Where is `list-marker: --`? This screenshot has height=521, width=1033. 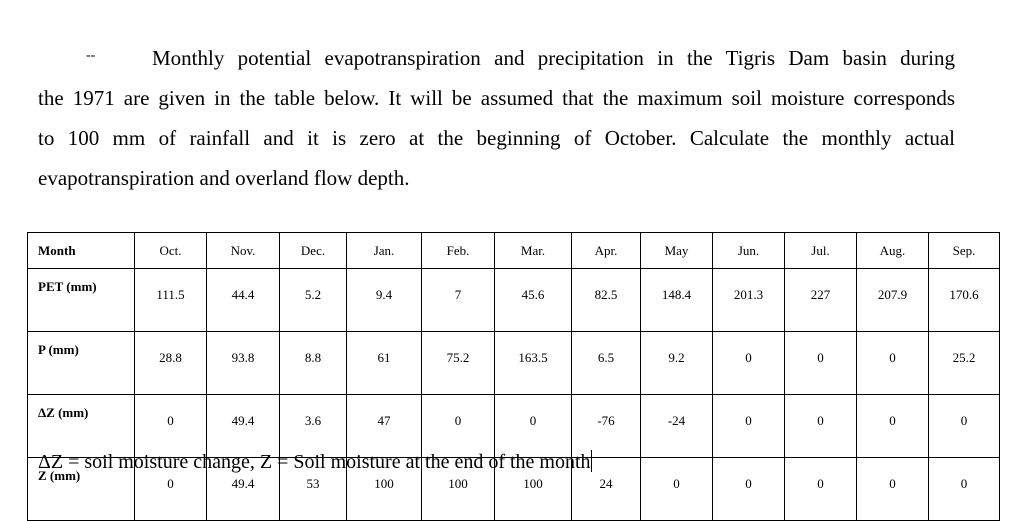 list-marker: -- is located at coordinates (91, 55).